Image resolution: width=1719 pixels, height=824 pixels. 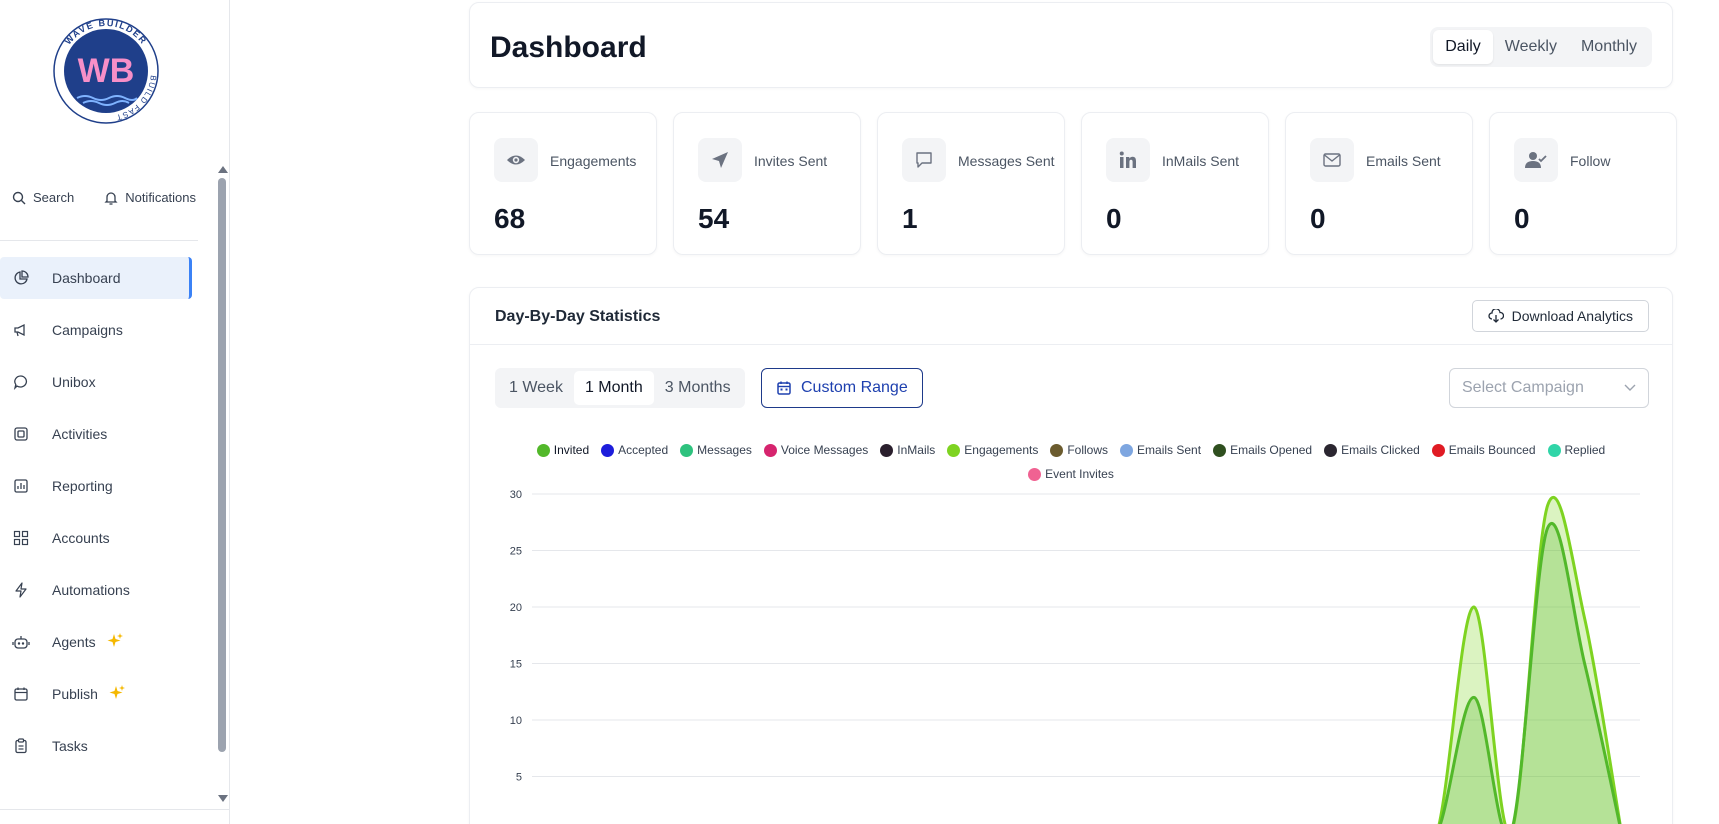 What do you see at coordinates (223, 169) in the screenshot?
I see `scroll-up-arrow-icon` at bounding box center [223, 169].